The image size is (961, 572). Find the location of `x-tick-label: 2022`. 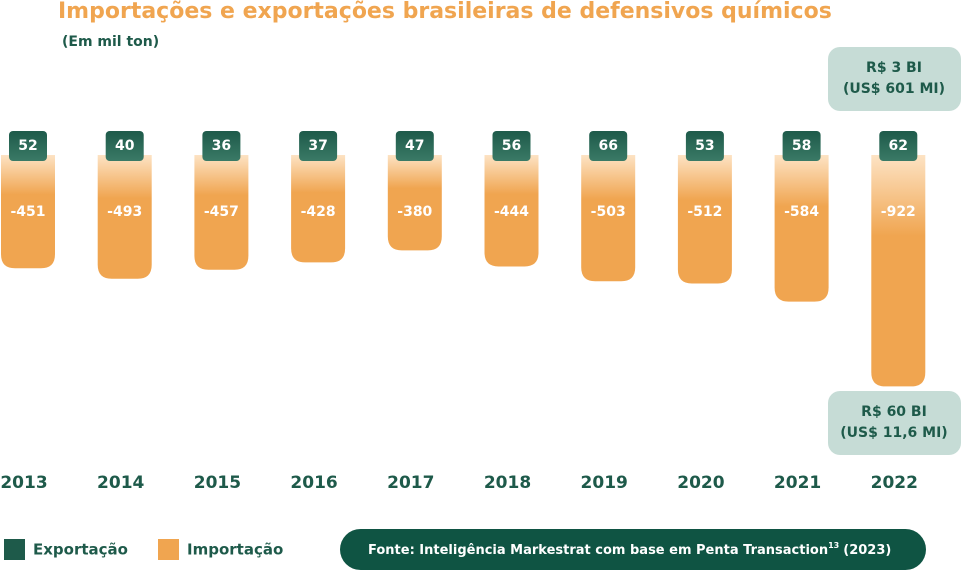

x-tick-label: 2022 is located at coordinates (894, 483).